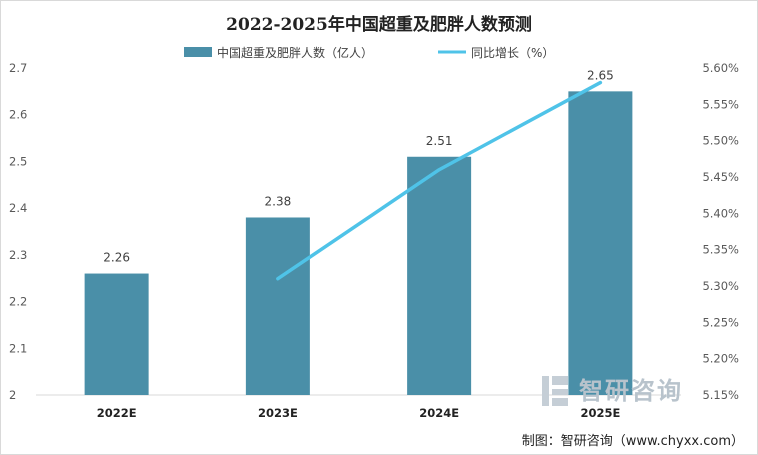  What do you see at coordinates (439, 413) in the screenshot?
I see `x-tick-label: 2024E` at bounding box center [439, 413].